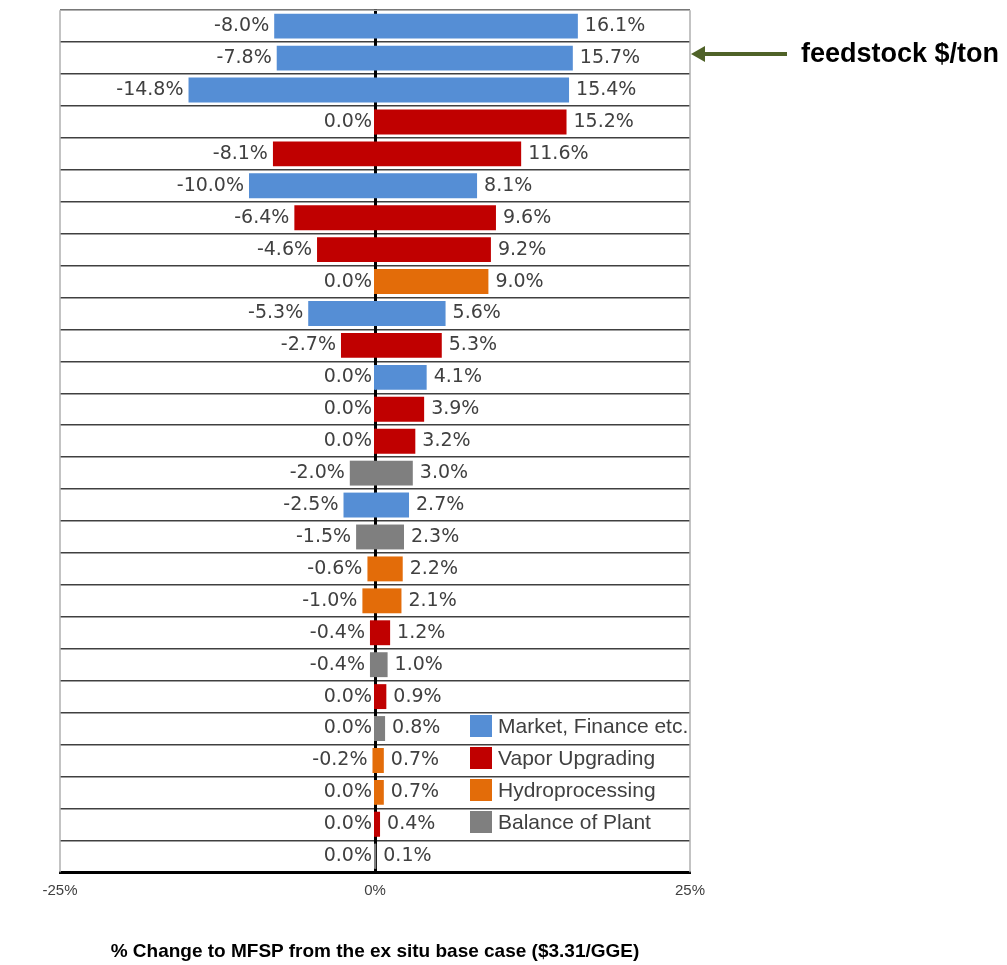 Image resolution: width=1007 pixels, height=965 pixels. I want to click on data-label: 0.8%, so click(416, 726).